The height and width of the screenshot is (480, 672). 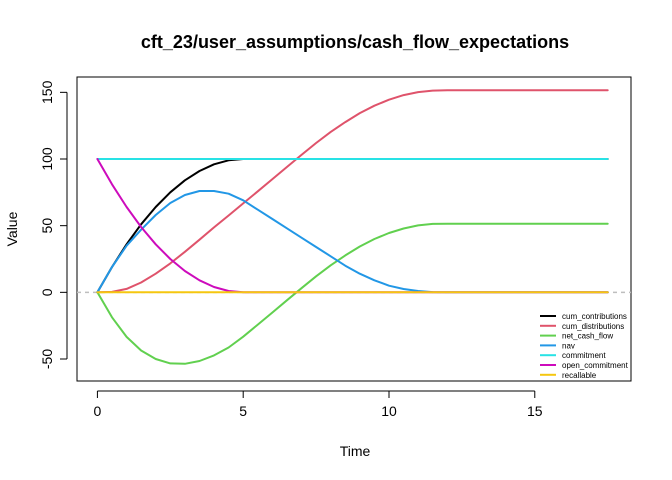 I want to click on legend-label-recallable: recallable, so click(x=579, y=375).